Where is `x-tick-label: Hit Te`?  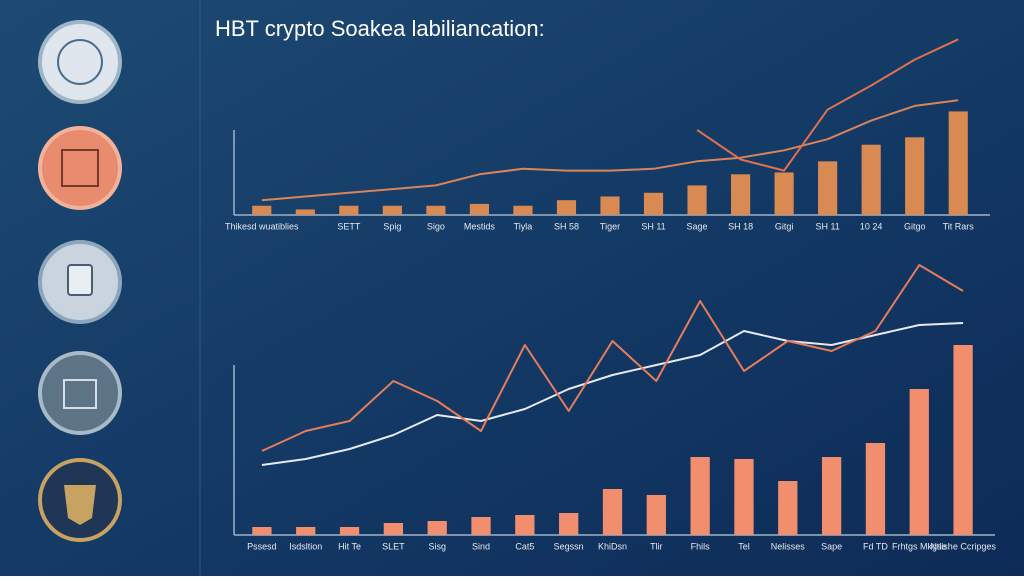
x-tick-label: Hit Te is located at coordinates (349, 546).